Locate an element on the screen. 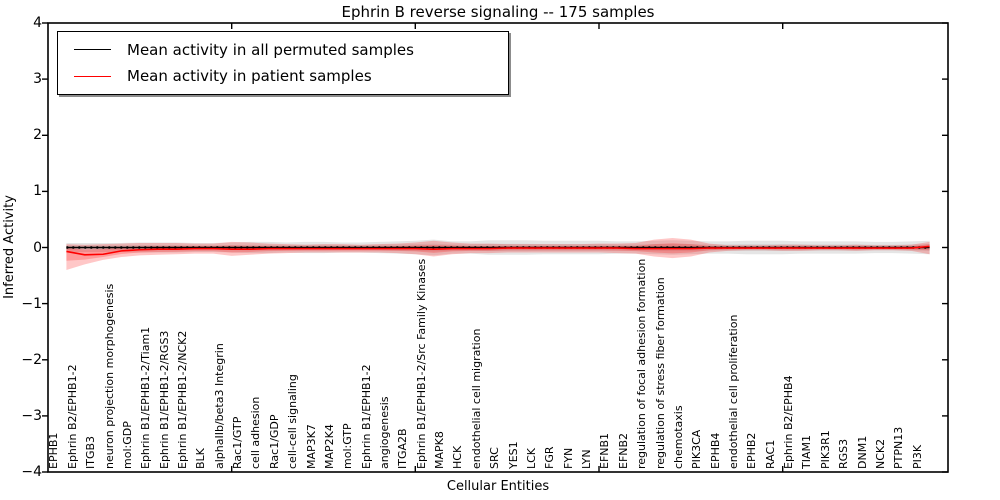 The width and height of the screenshot is (1000, 500). y-axis-label: Inferred Activity is located at coordinates (9, 247).